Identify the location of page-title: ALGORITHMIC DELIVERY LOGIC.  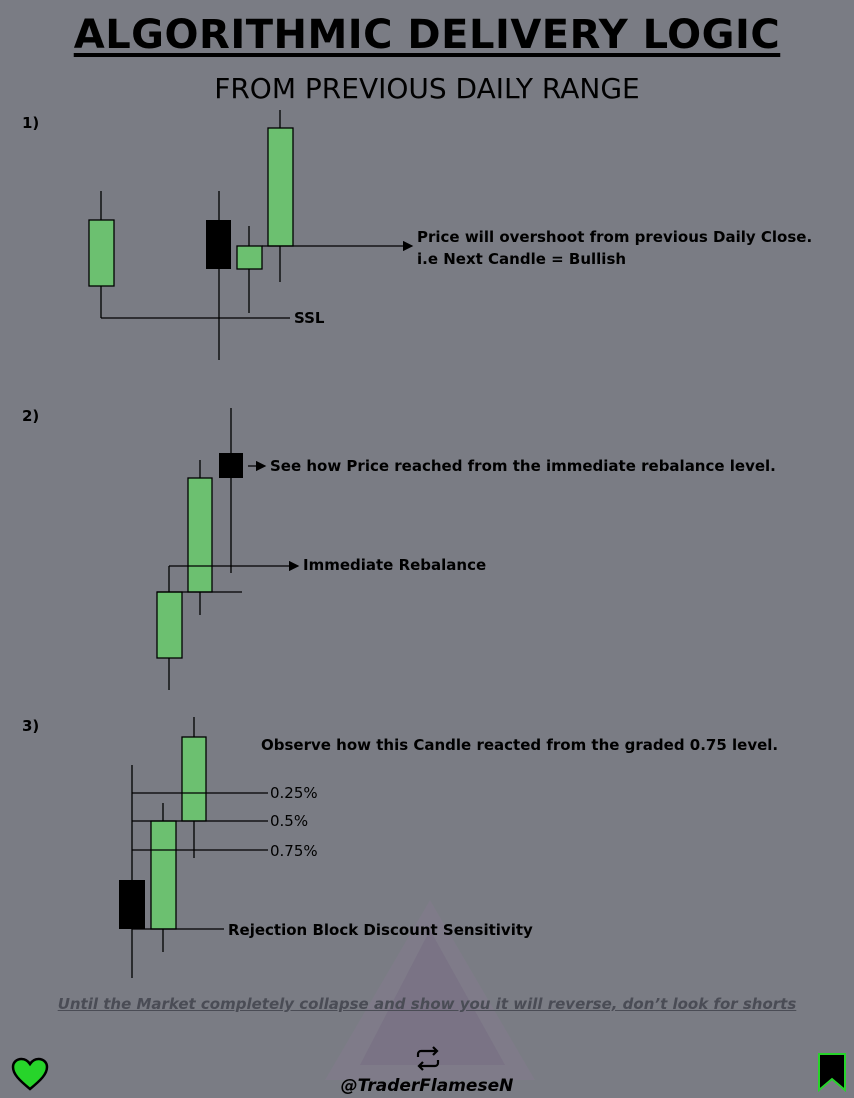
(427, 35).